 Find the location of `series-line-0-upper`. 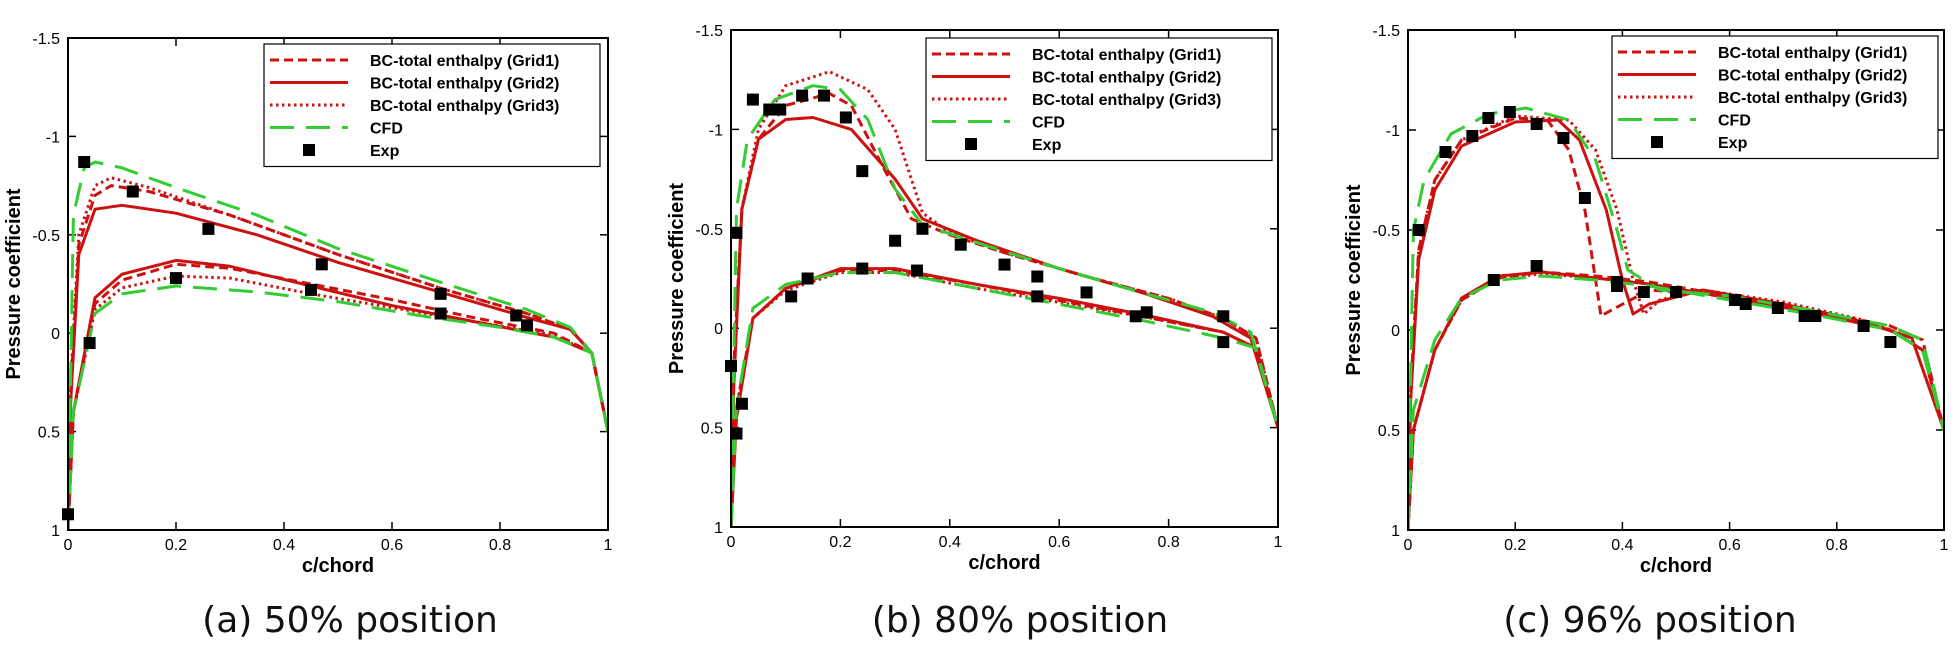

series-line-0-upper is located at coordinates (338, 357).